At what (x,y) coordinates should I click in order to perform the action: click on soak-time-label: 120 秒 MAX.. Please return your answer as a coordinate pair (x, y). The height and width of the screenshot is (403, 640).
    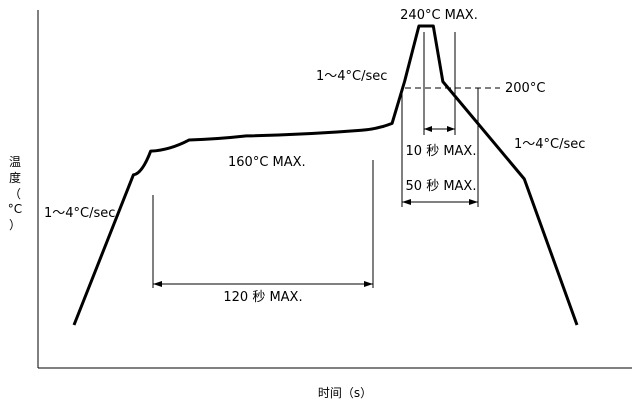
    Looking at the image, I should click on (262, 297).